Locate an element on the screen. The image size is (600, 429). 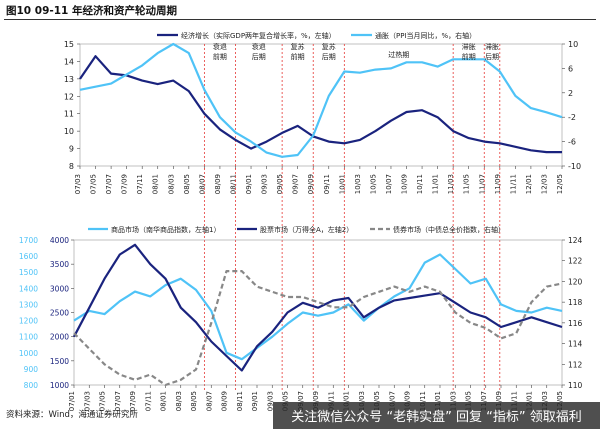
figure-title: 图10 09-11 年经济和资产轮动周期 is located at coordinates (92, 11).